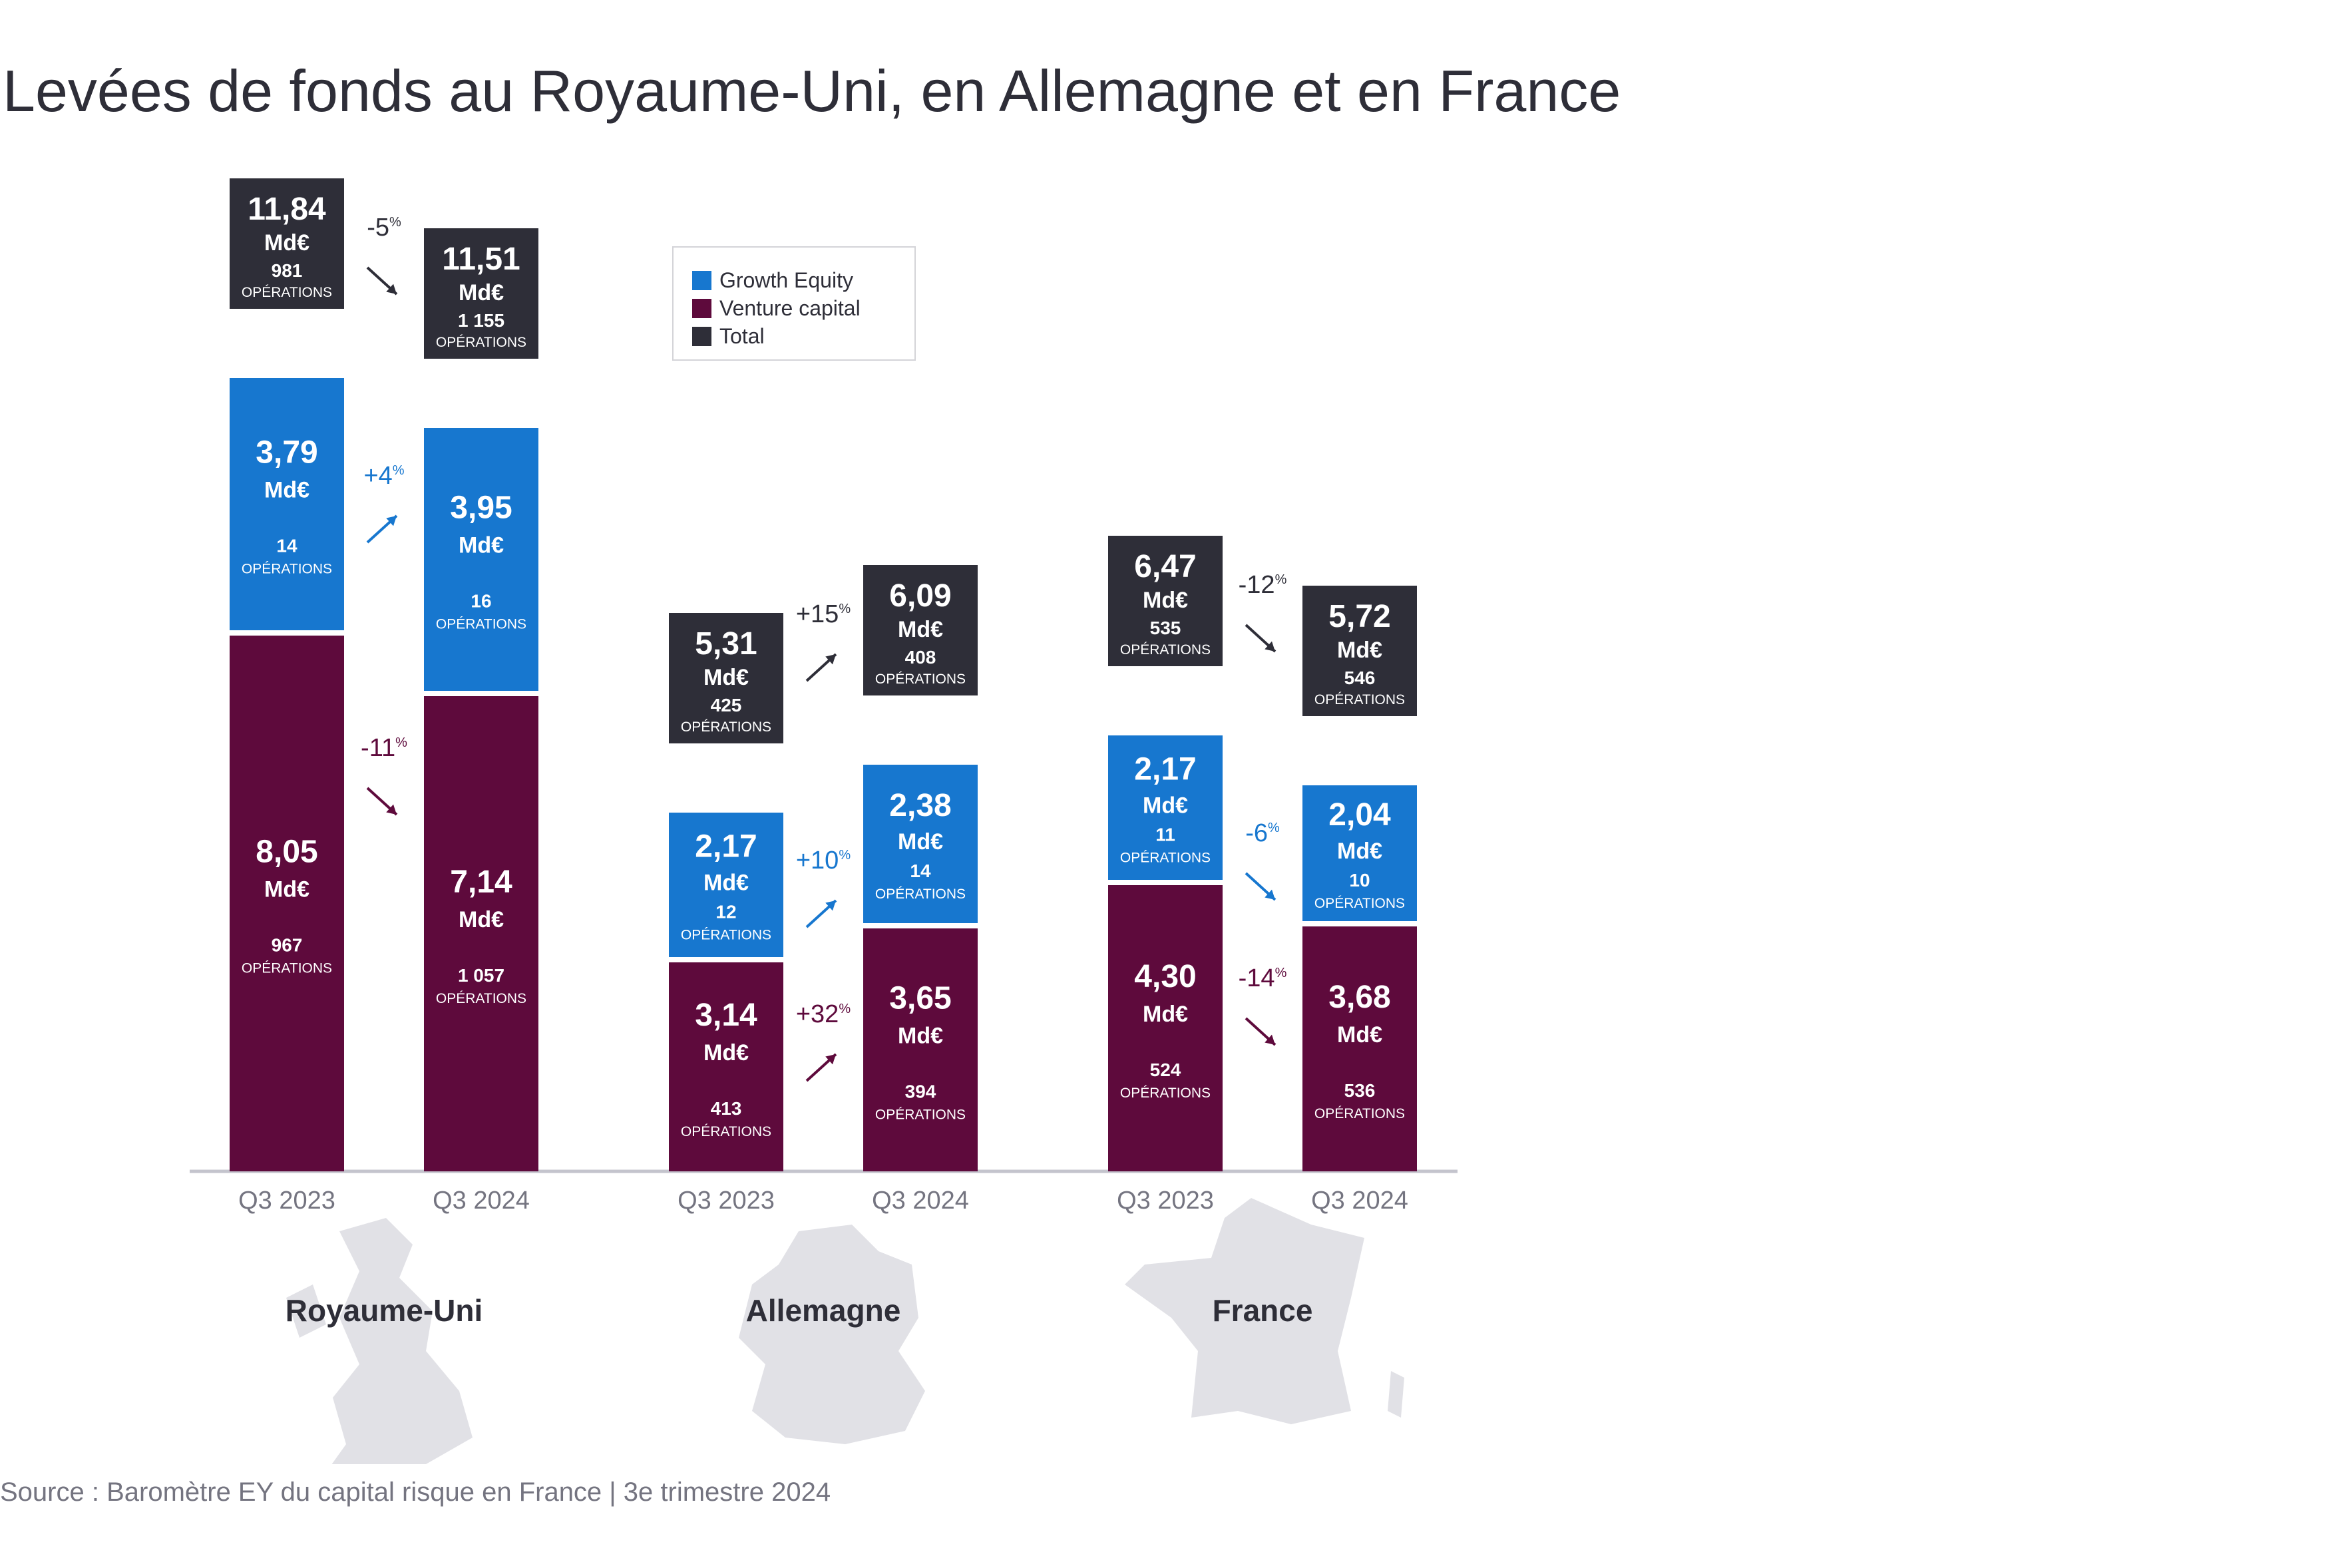 Image resolution: width=2352 pixels, height=1568 pixels. What do you see at coordinates (286, 453) in the screenshot?
I see `royaume-uni-q3-2023-growth-value-label: 3,79` at bounding box center [286, 453].